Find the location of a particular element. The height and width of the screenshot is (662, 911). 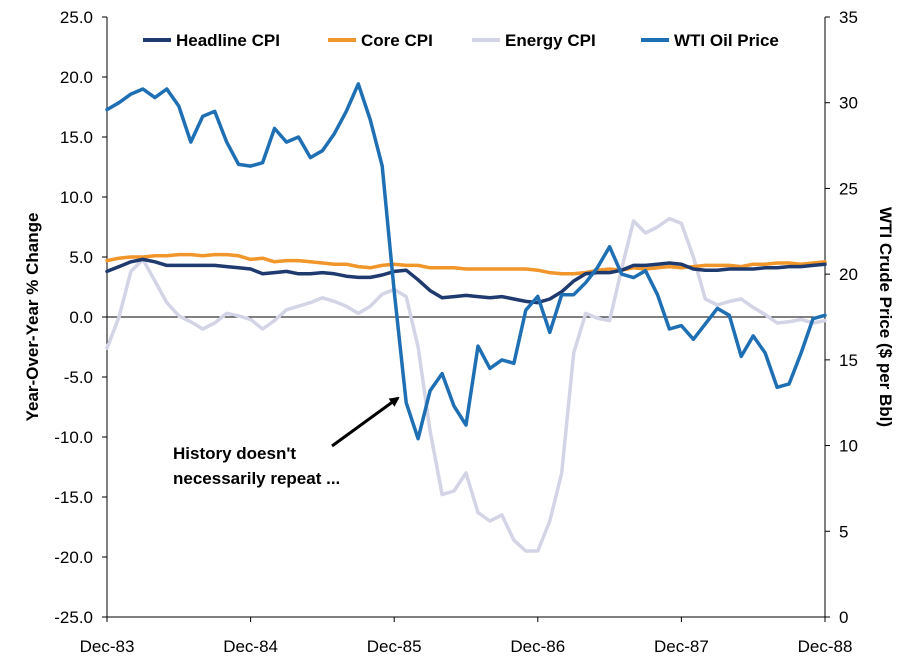

legend-item-energy-cpi: Energy CPI is located at coordinates (534, 40).